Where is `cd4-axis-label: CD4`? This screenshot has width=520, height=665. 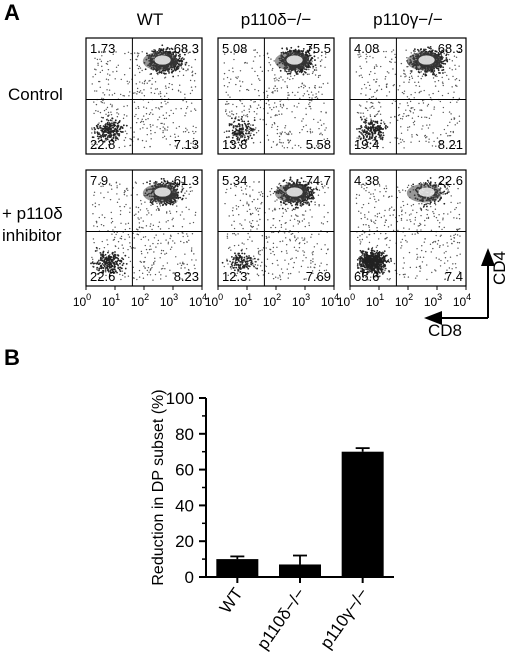
cd4-axis-label: CD4 is located at coordinates (499, 268).